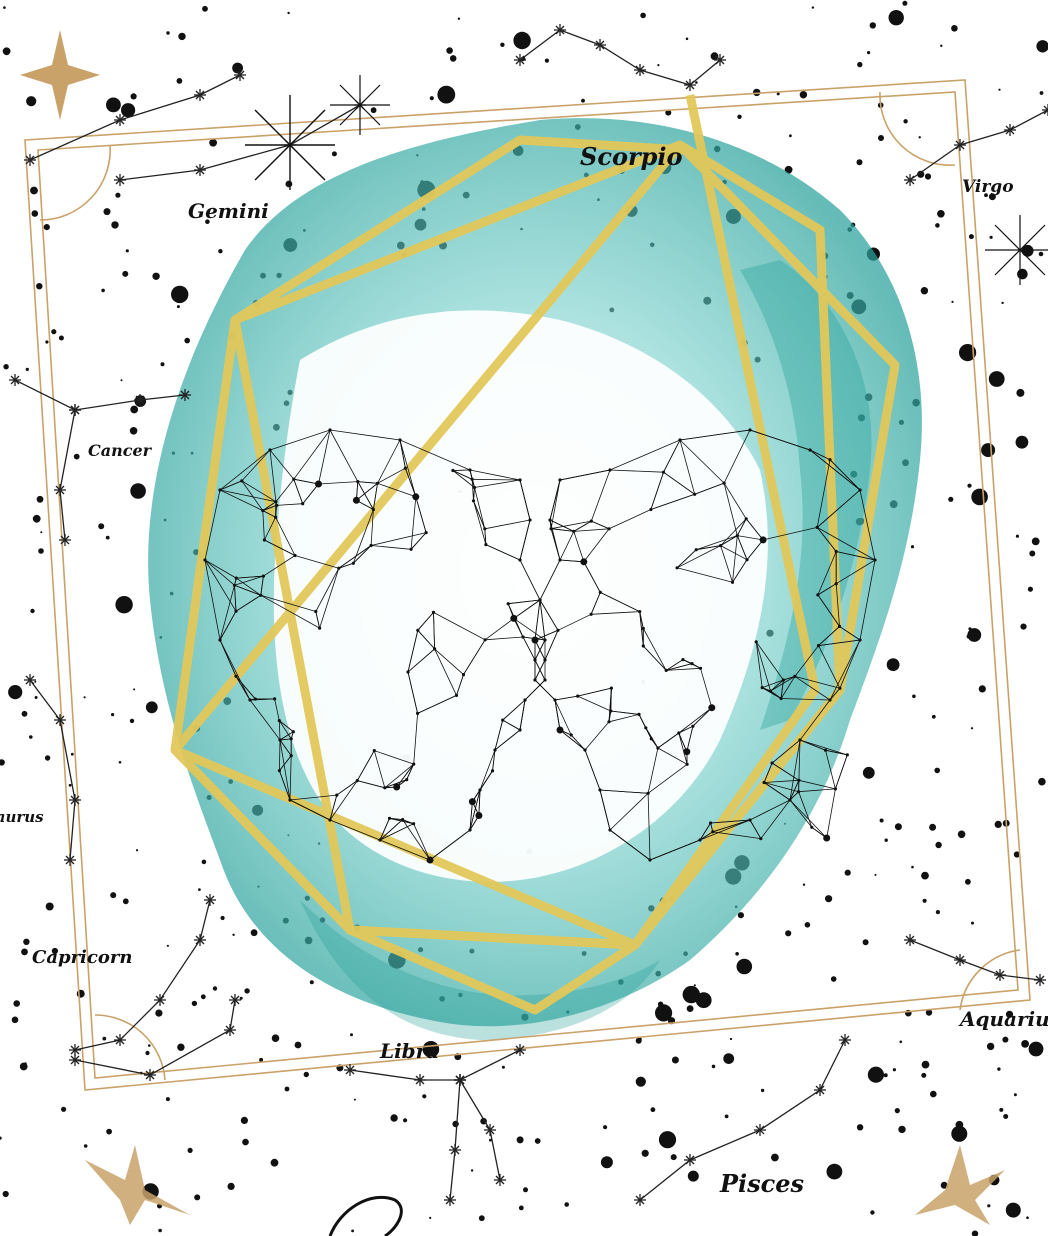  Describe the element at coordinates (988, 187) in the screenshot. I see `label-virgo: Virgo` at that location.